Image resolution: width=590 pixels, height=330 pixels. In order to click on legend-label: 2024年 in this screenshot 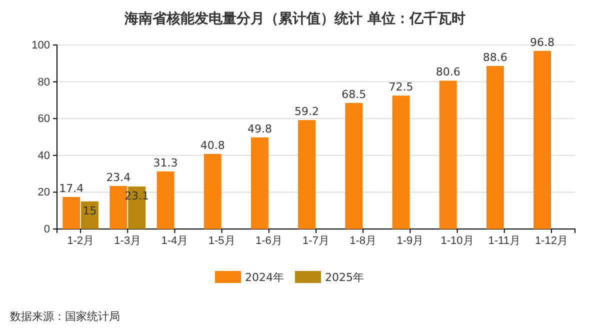, I will do `click(264, 277)`.